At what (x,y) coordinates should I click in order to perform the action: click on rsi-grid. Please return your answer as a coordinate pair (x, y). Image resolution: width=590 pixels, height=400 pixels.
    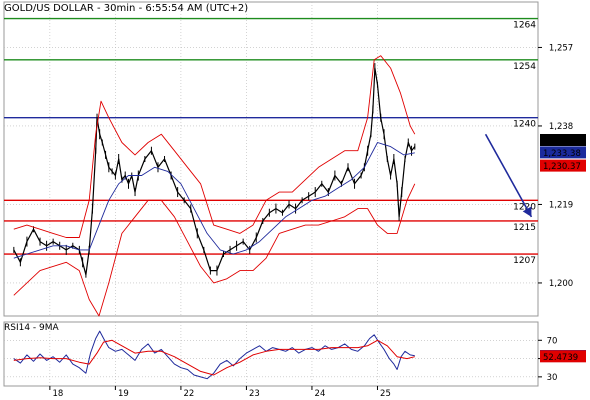
    Looking at the image, I should click on (271, 354).